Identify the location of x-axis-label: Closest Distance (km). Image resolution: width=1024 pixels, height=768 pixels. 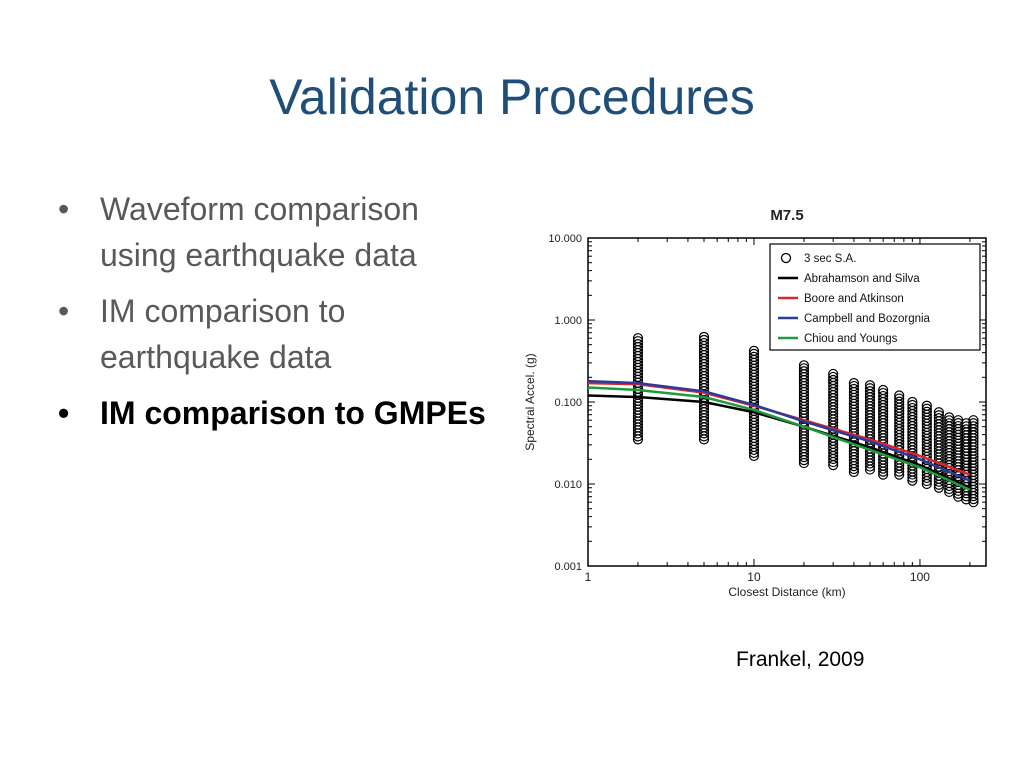
(786, 592).